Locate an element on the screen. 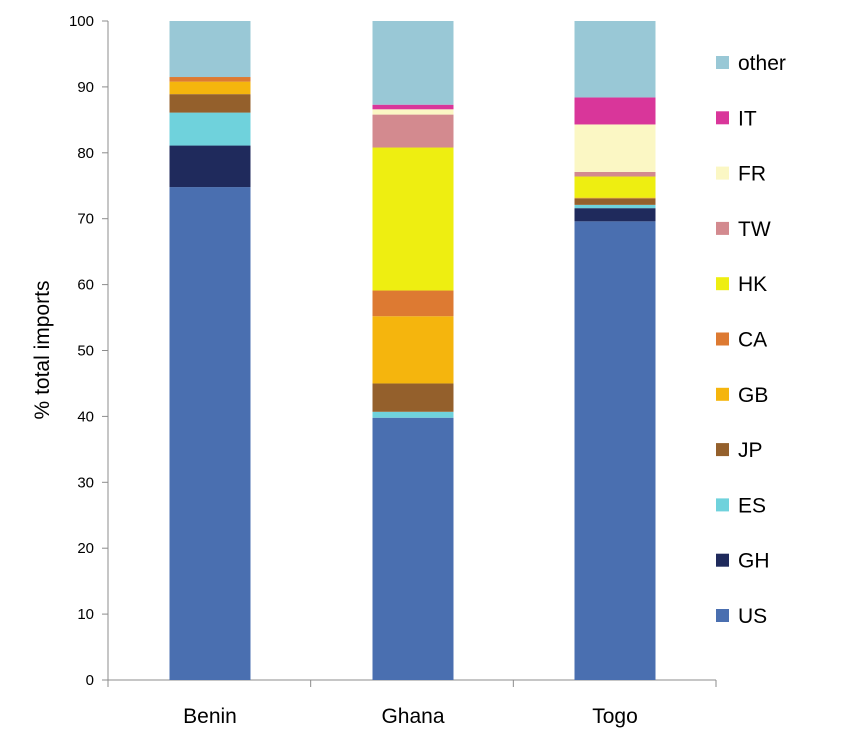  legend-label: FR is located at coordinates (752, 174).